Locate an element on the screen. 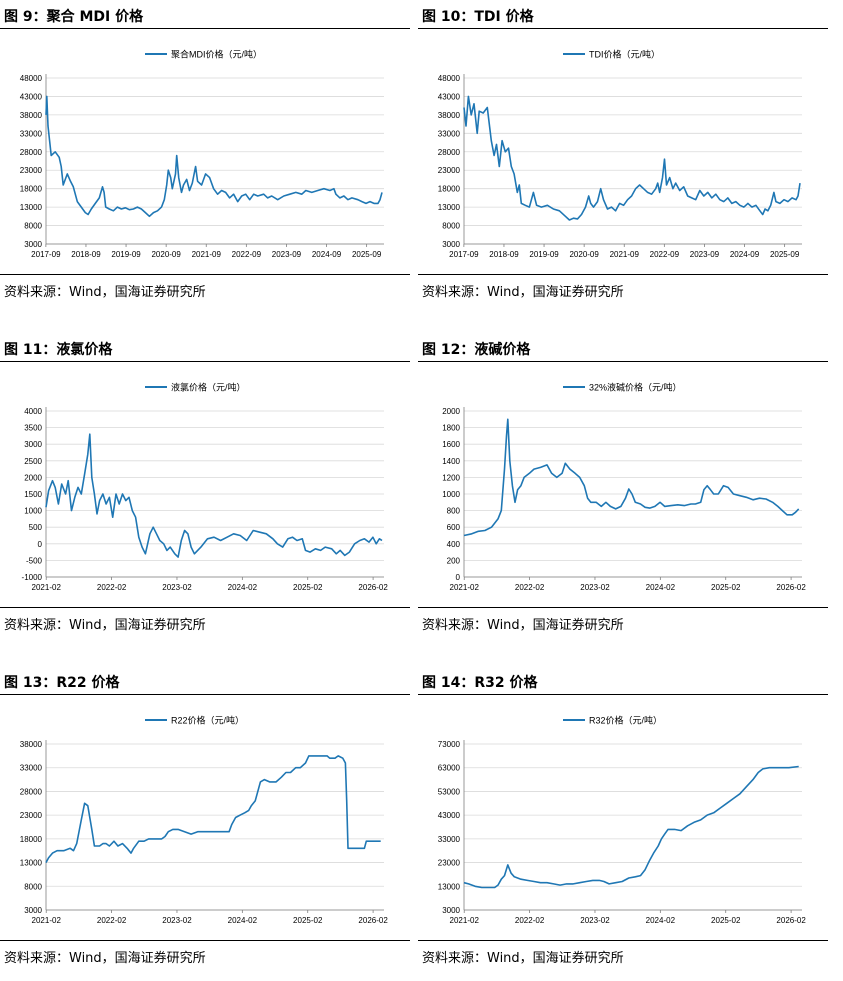 Image resolution: width=843 pixels, height=981 pixels. y-tick-label: 1200 is located at coordinates (451, 477).